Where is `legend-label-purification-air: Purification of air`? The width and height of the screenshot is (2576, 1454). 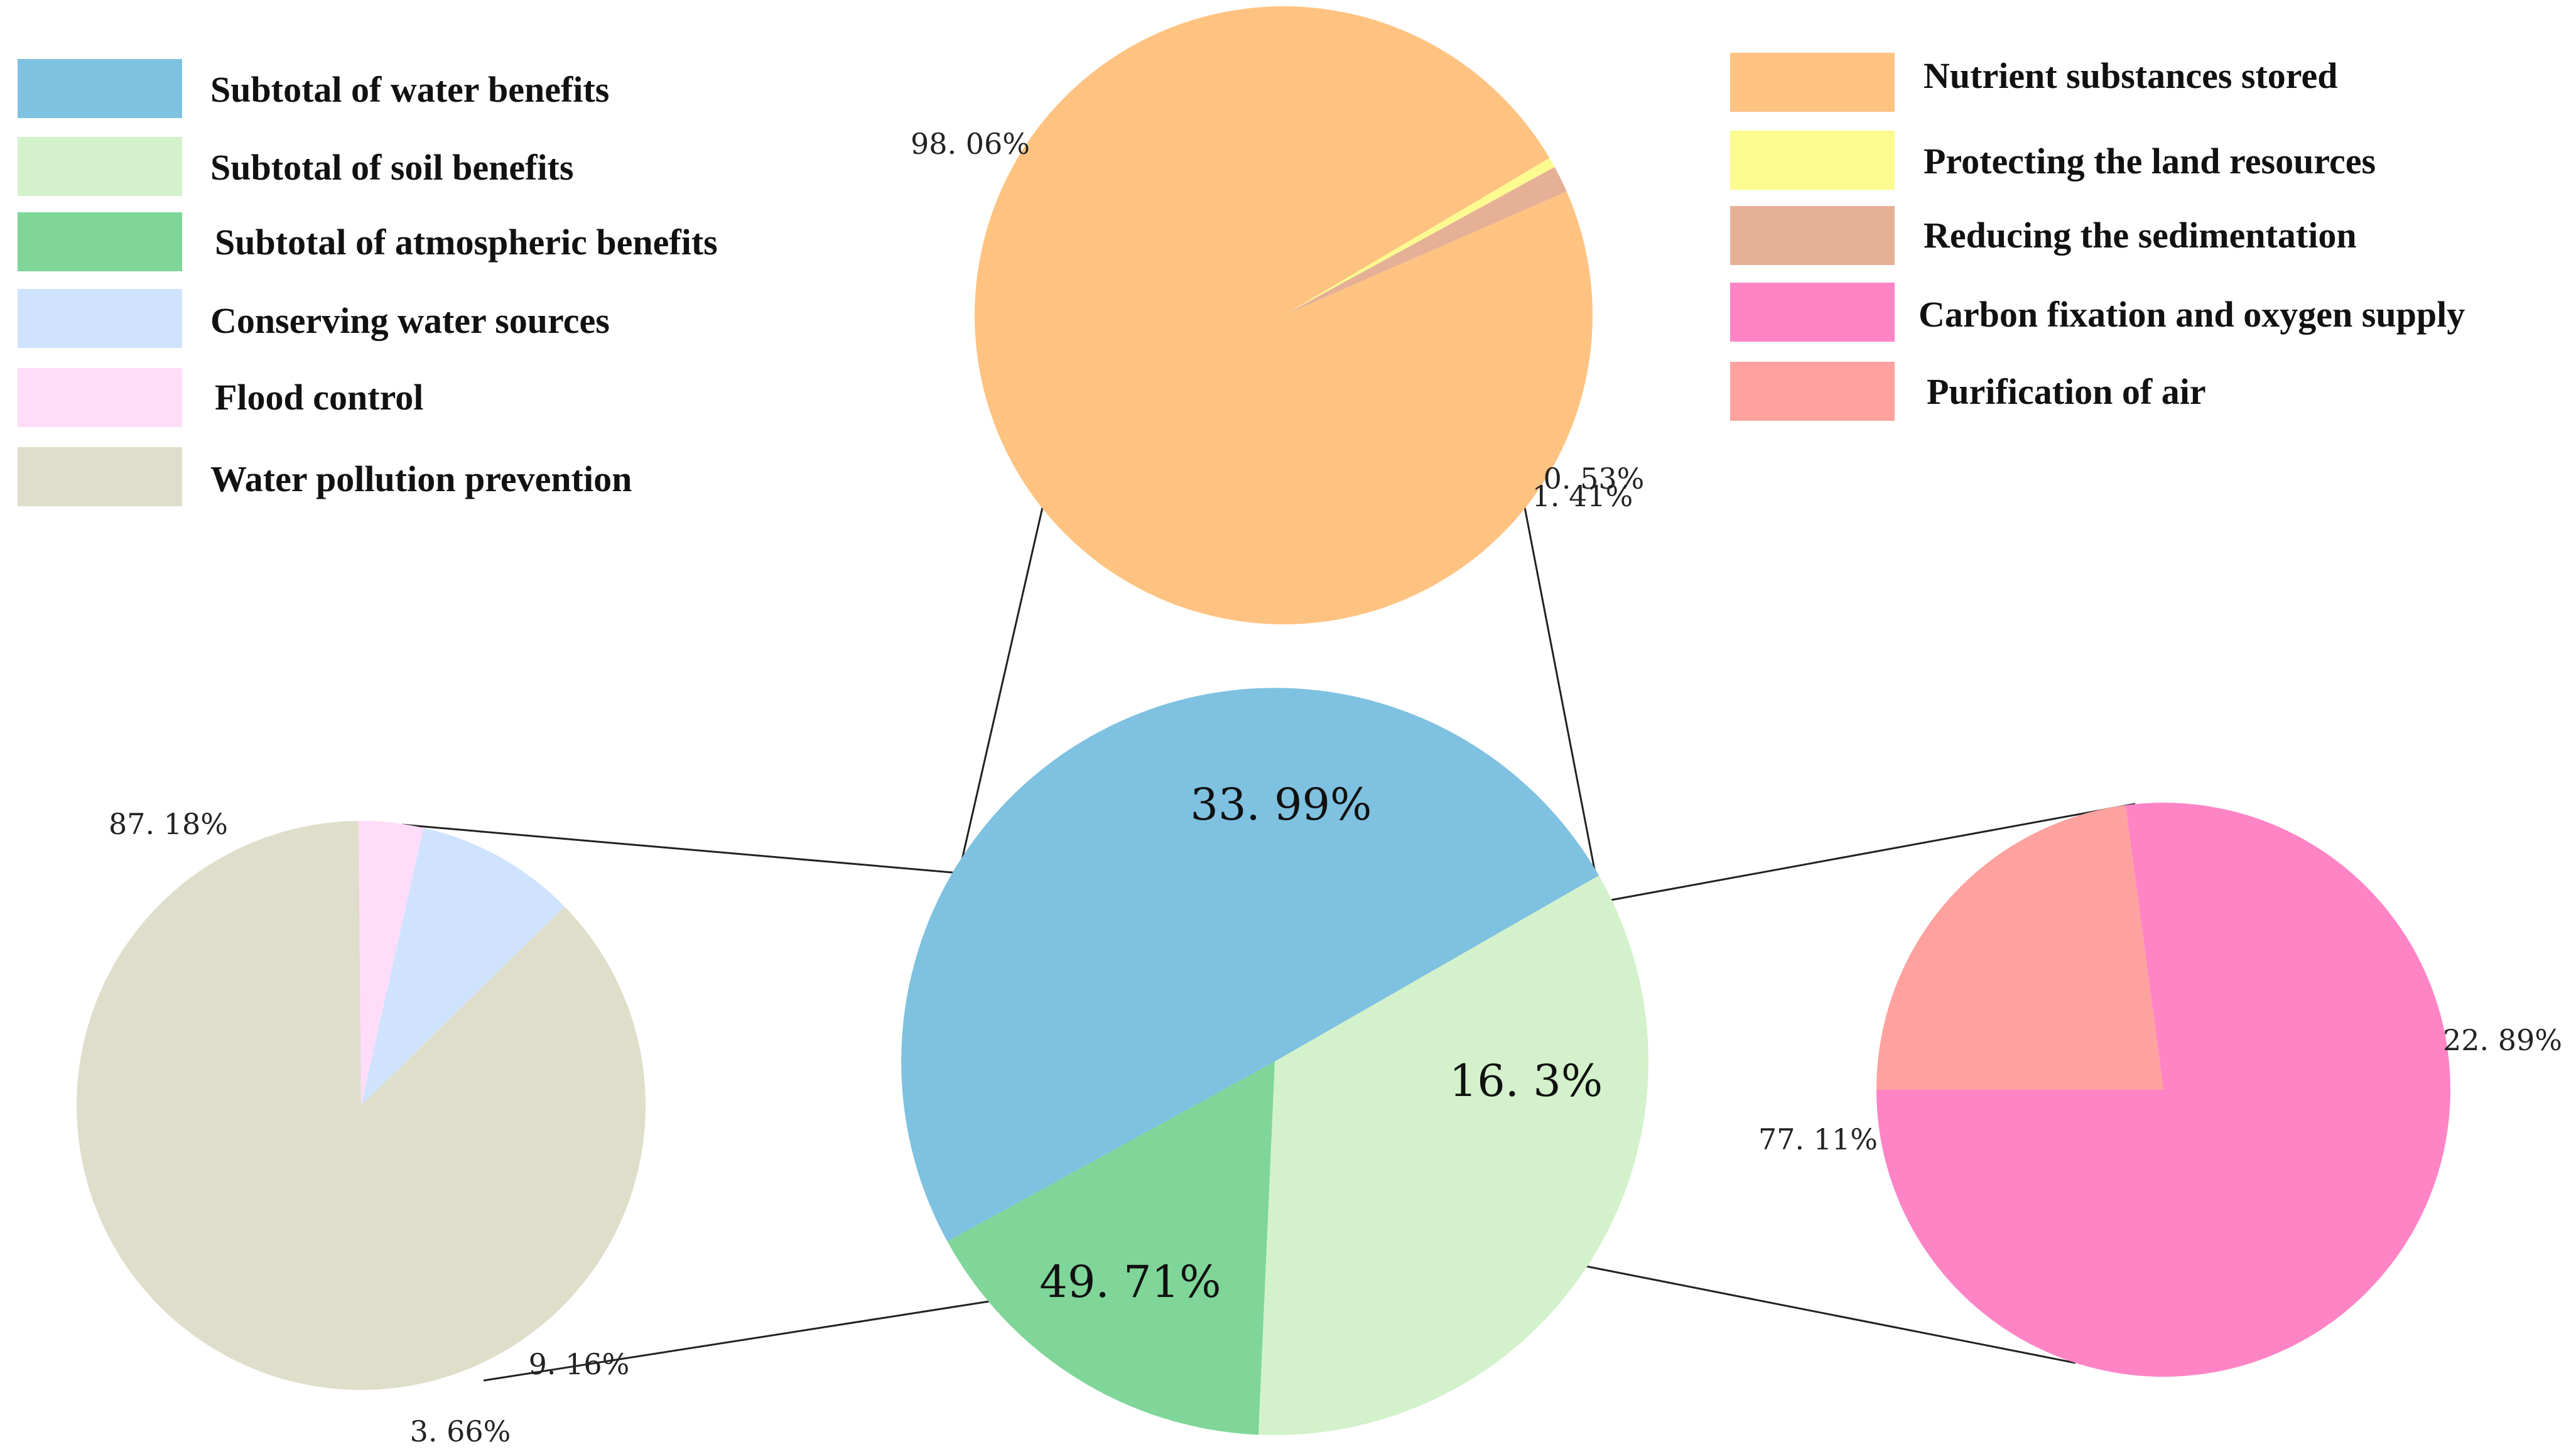 legend-label-purification-air: Purification of air is located at coordinates (2067, 391).